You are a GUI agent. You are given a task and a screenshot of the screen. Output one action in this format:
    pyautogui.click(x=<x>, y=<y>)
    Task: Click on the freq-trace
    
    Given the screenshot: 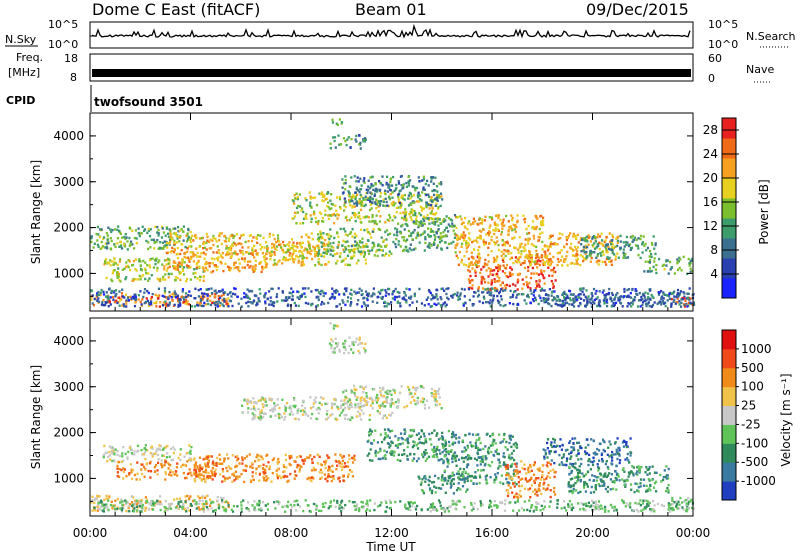 What is the action you would take?
    pyautogui.click(x=391, y=73)
    